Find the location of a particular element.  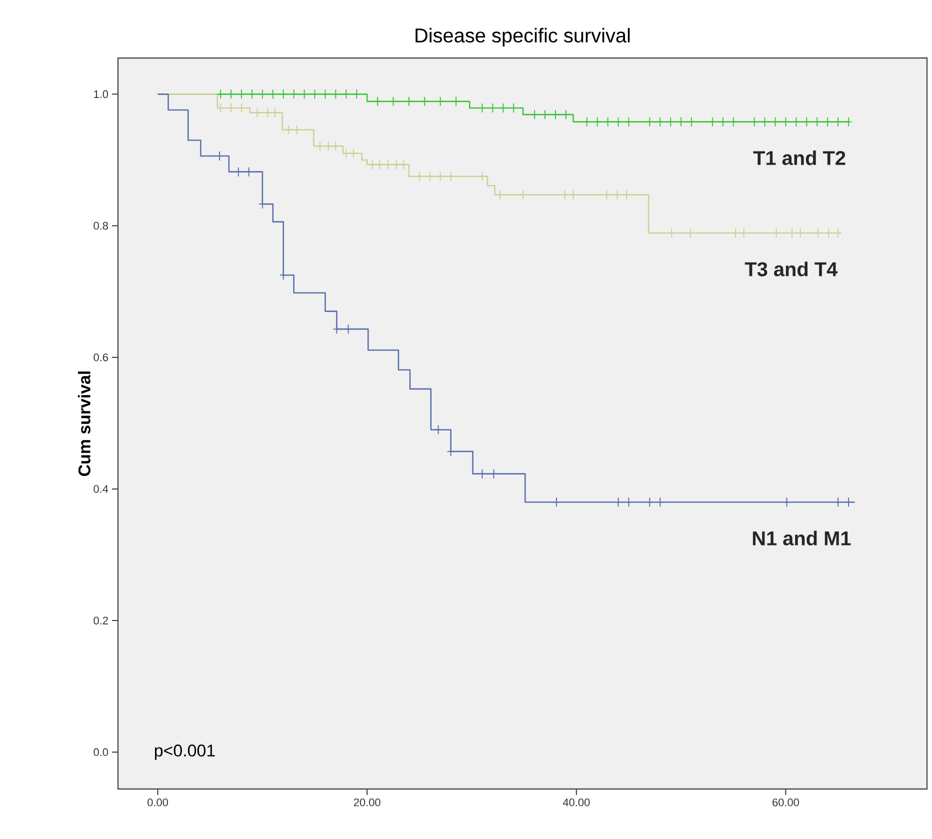

series-label: T3 and T4 is located at coordinates (791, 269).